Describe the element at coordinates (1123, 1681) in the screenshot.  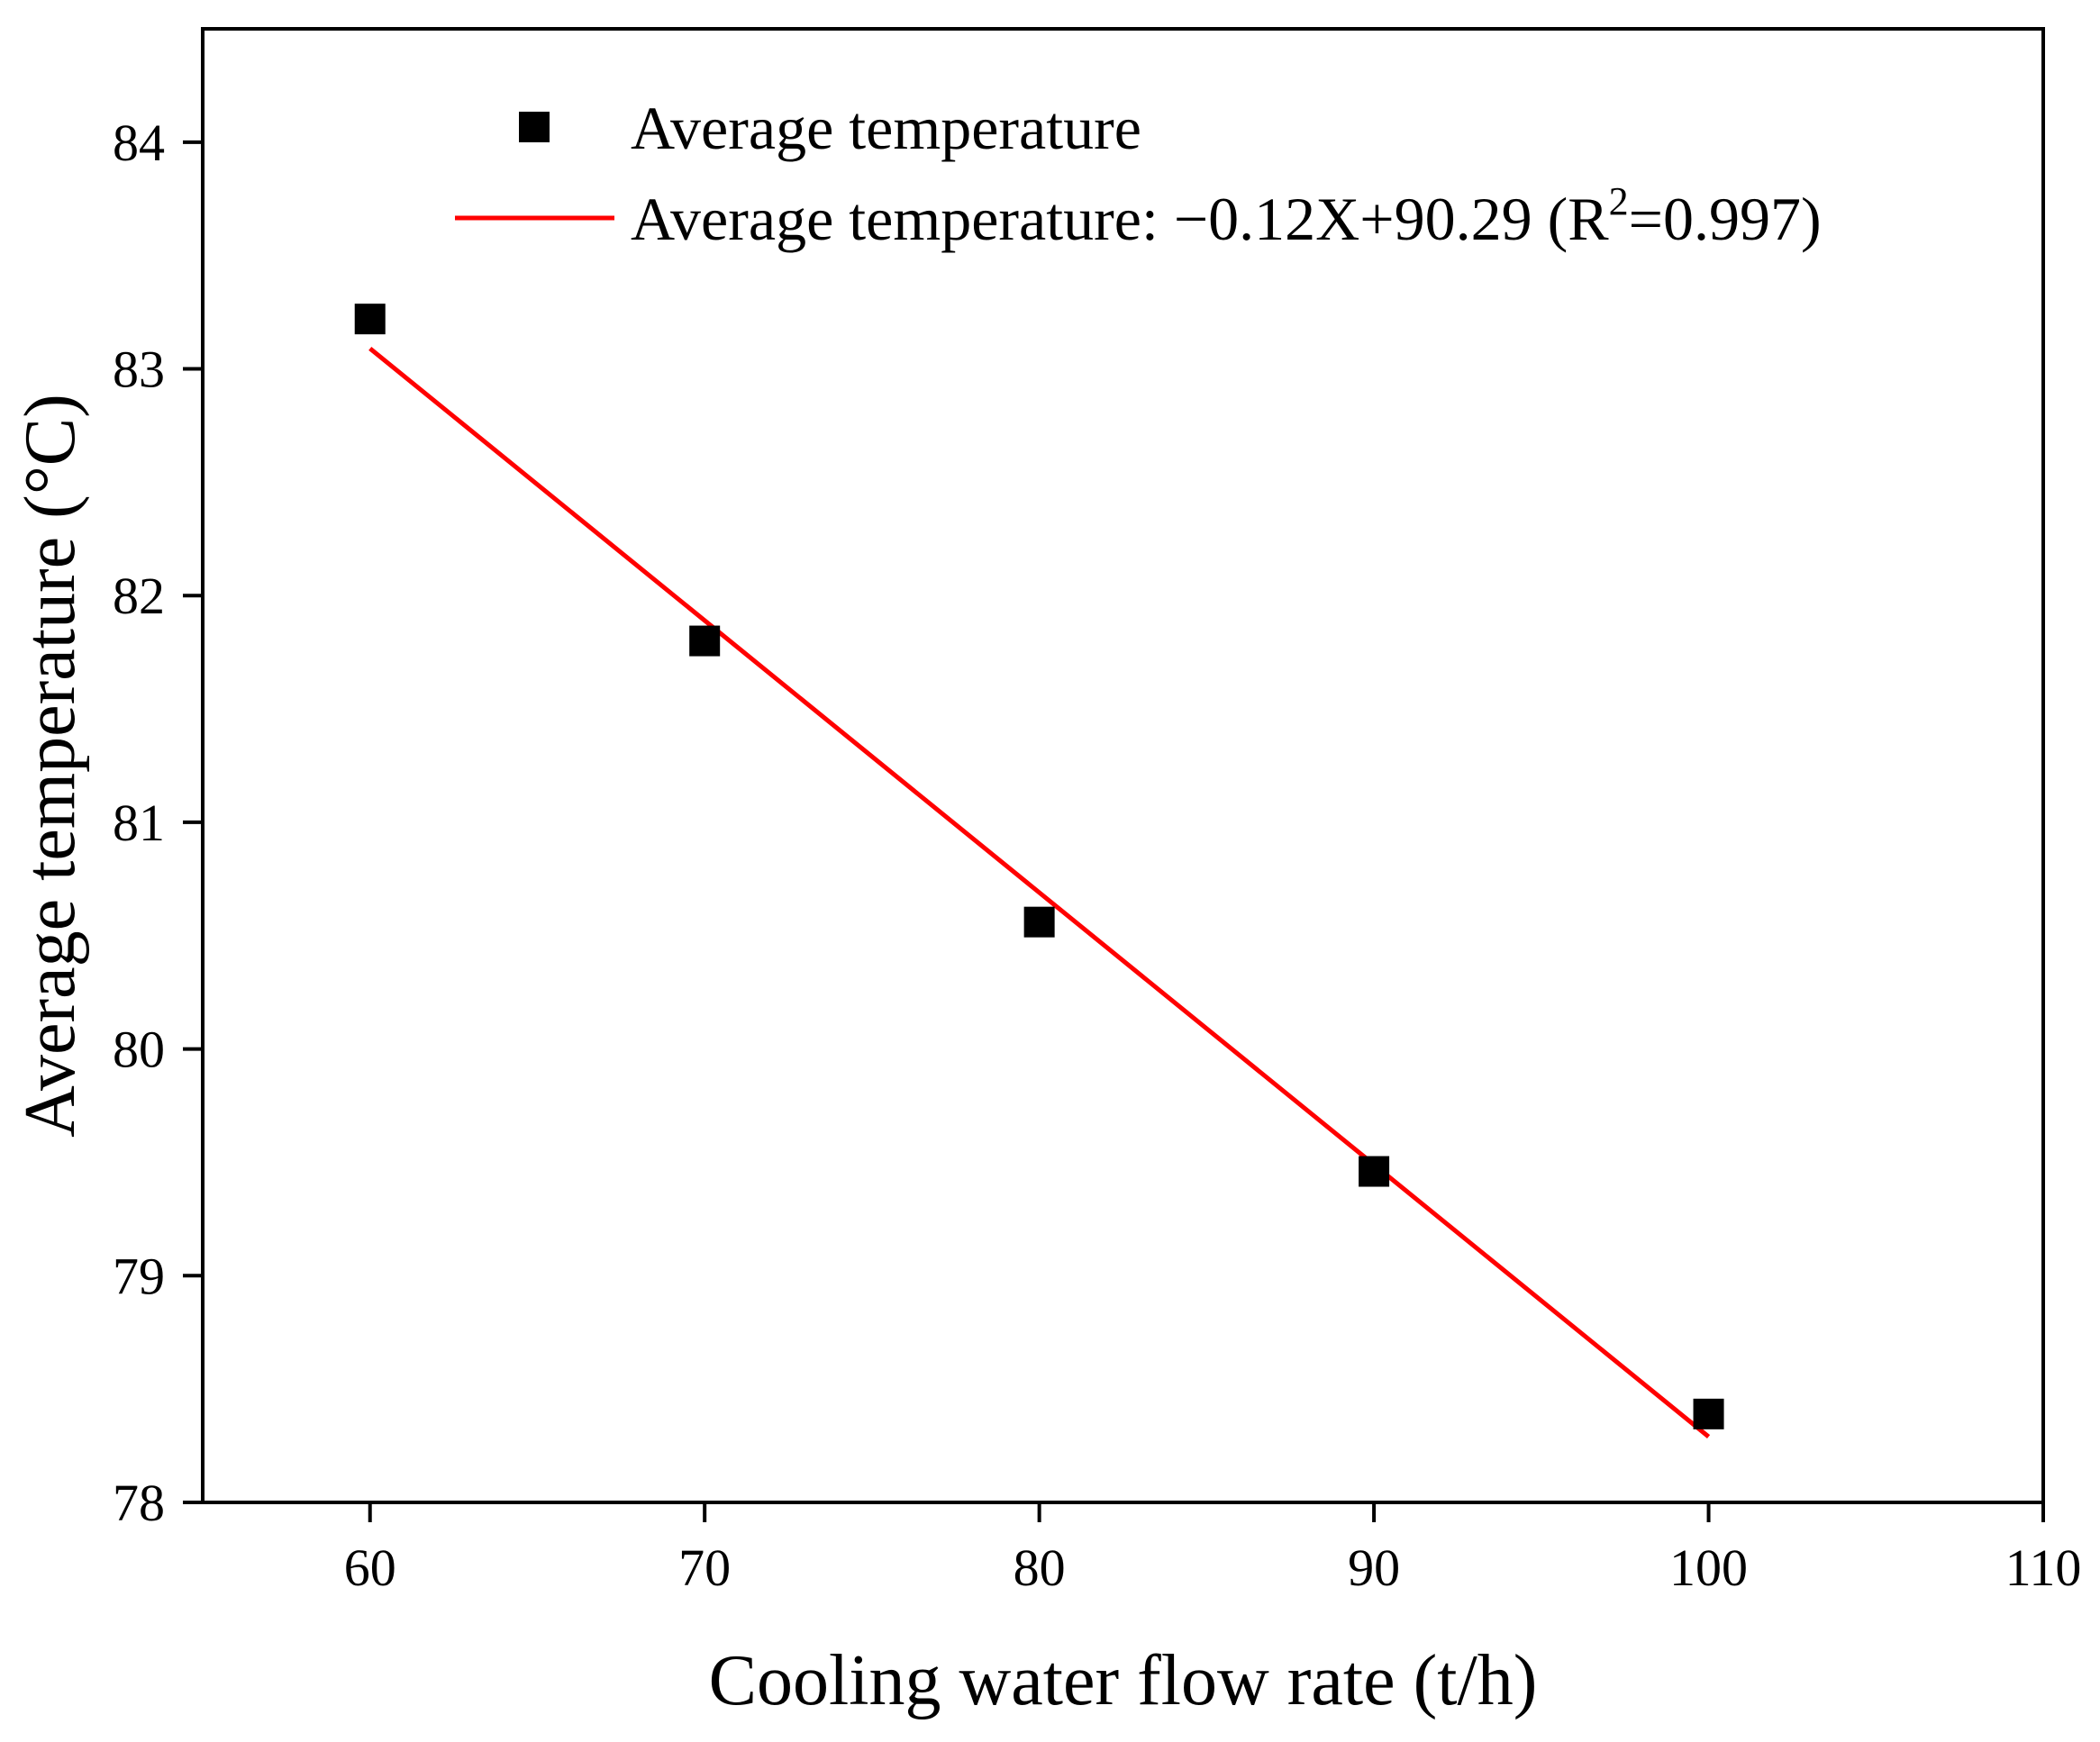
I see `x-axis-title: Cooling water flow rate (t/h)` at that location.